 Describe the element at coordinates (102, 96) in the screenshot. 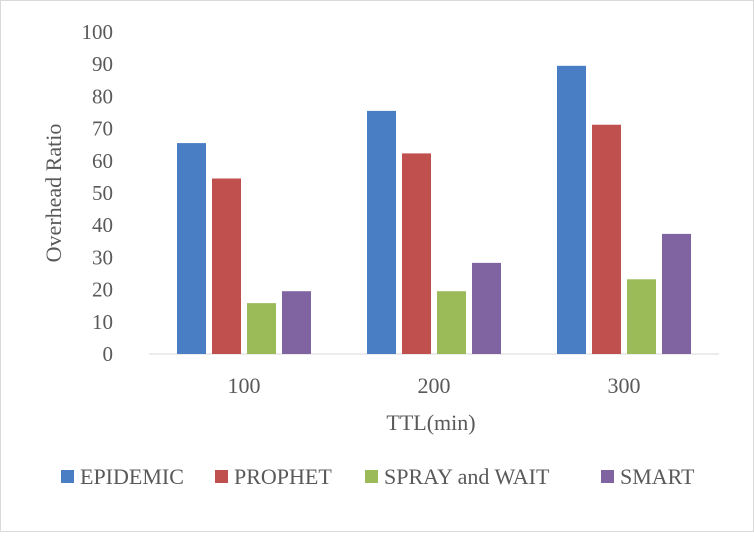

I see `y-tick-label: 80` at that location.